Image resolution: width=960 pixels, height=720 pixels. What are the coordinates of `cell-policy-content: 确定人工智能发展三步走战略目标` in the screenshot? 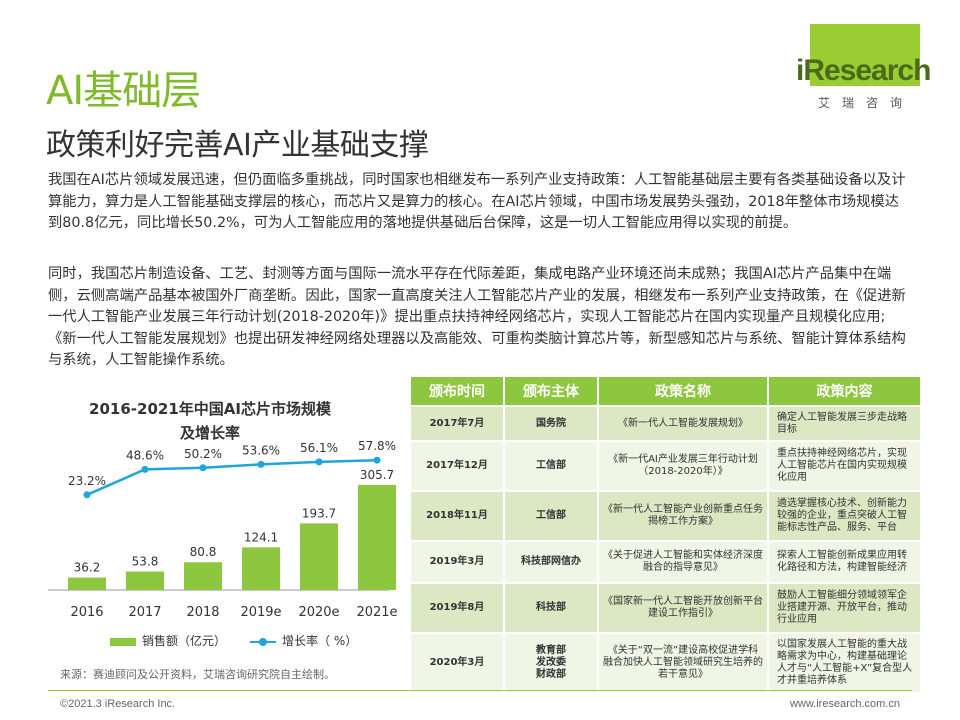 It's located at (844, 423).